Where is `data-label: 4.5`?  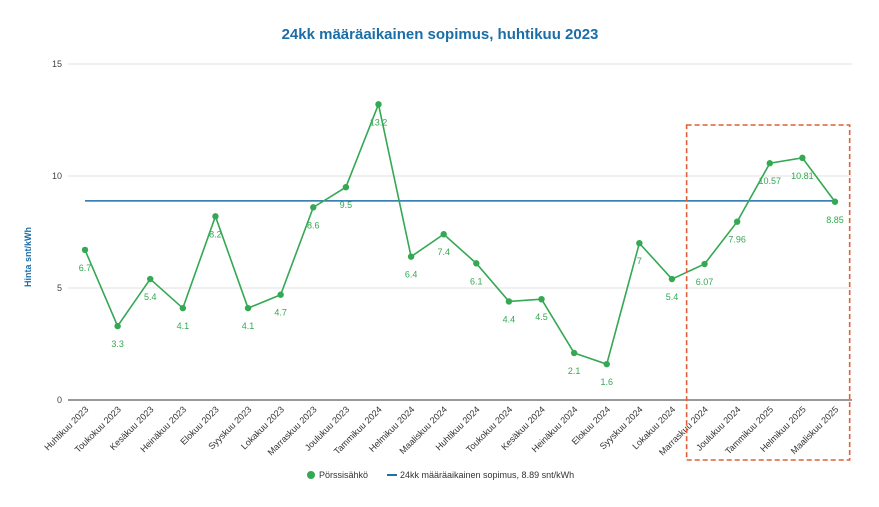 data-label: 4.5 is located at coordinates (541, 317).